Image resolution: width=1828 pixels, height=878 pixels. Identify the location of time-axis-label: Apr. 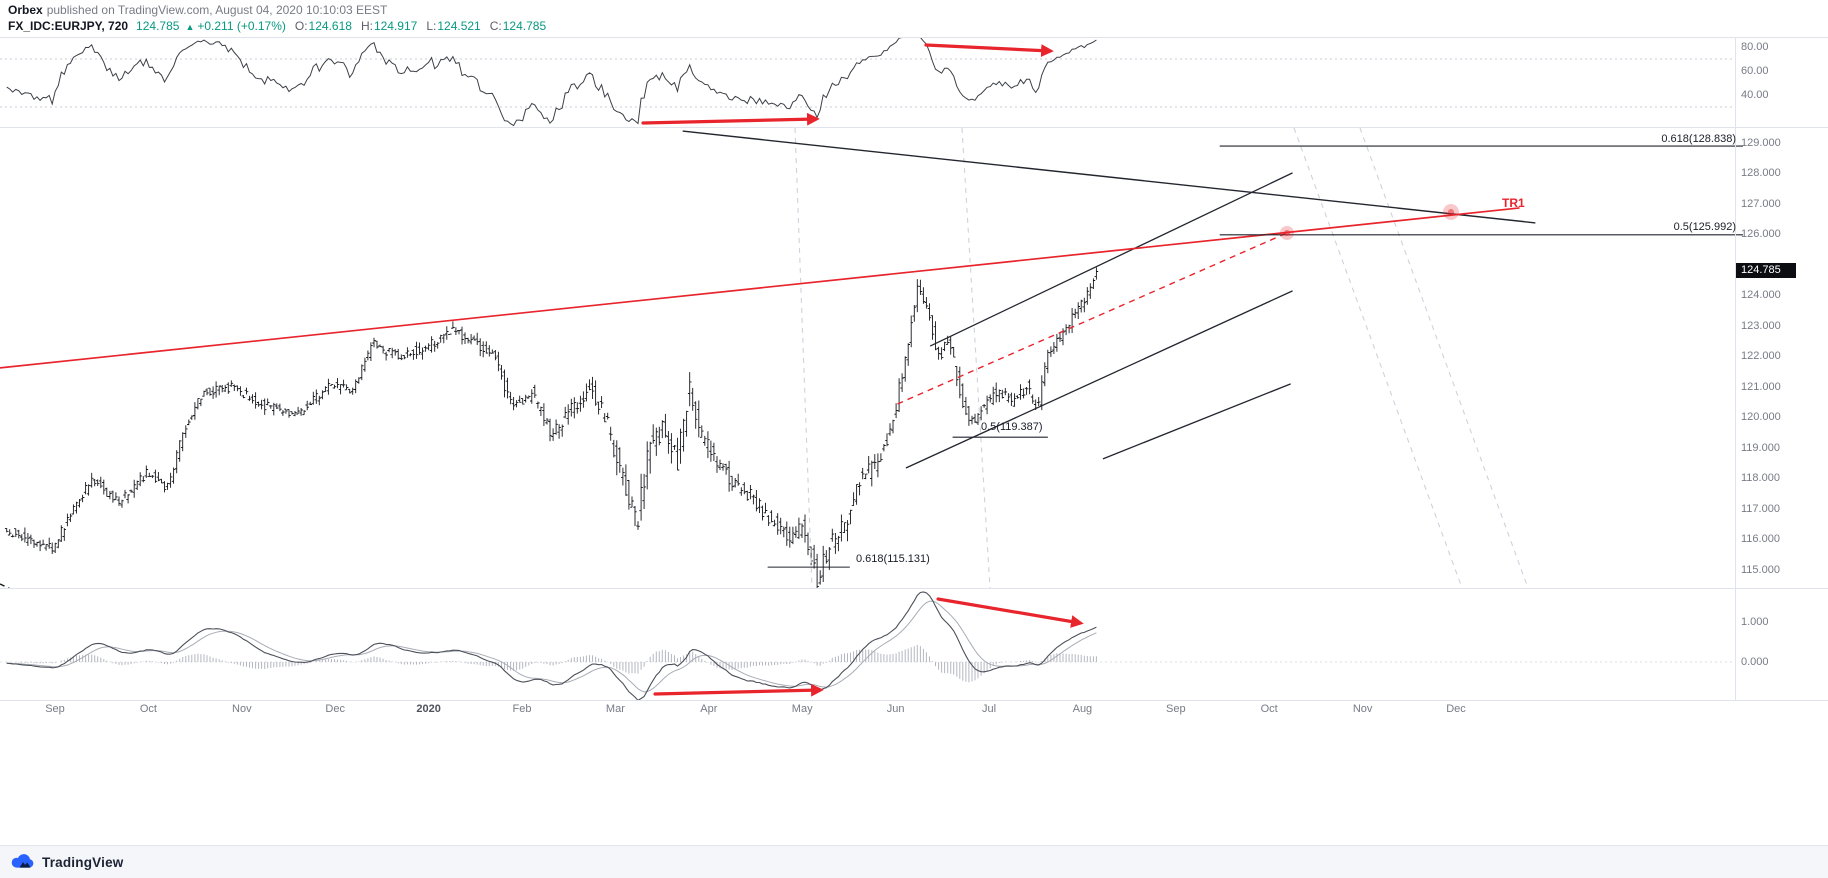
(709, 709).